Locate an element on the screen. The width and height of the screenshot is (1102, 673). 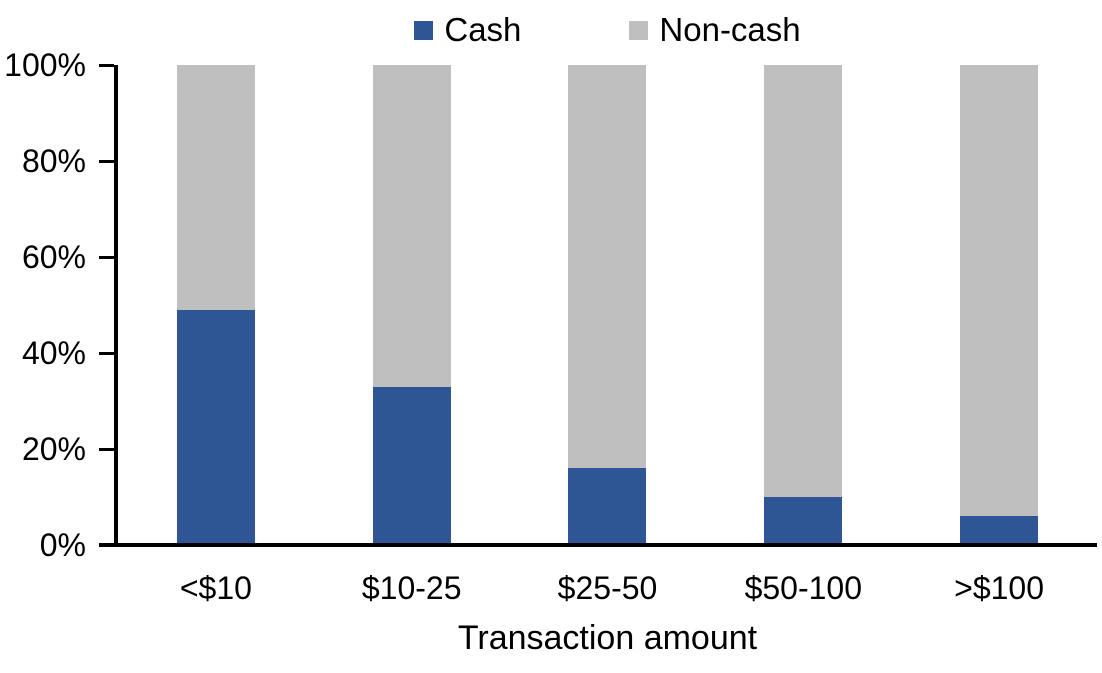
y-axis-tick-label: 20% is located at coordinates (53, 449).